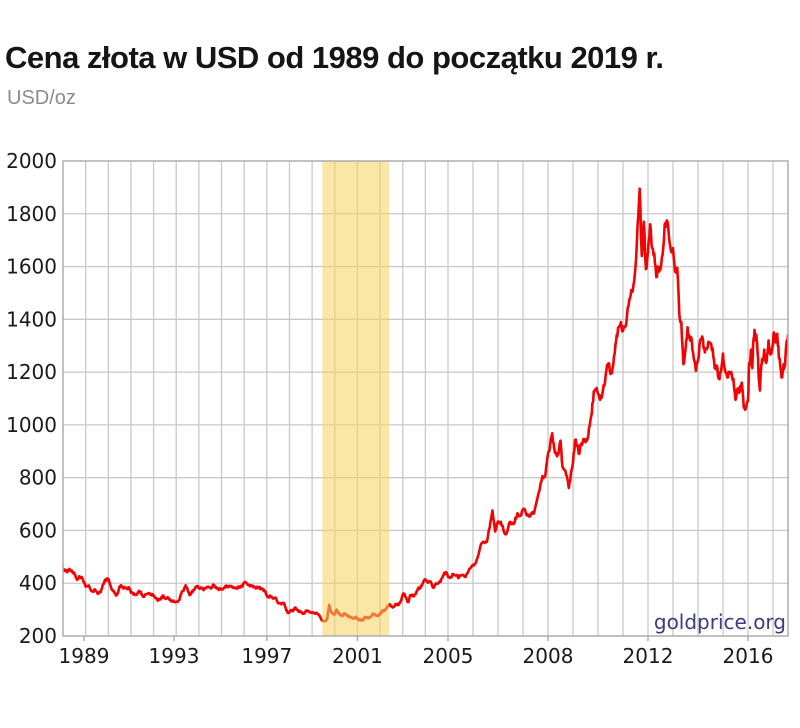 This screenshot has height=728, width=800. Describe the element at coordinates (266, 656) in the screenshot. I see `x-tick-label: 1997` at that location.